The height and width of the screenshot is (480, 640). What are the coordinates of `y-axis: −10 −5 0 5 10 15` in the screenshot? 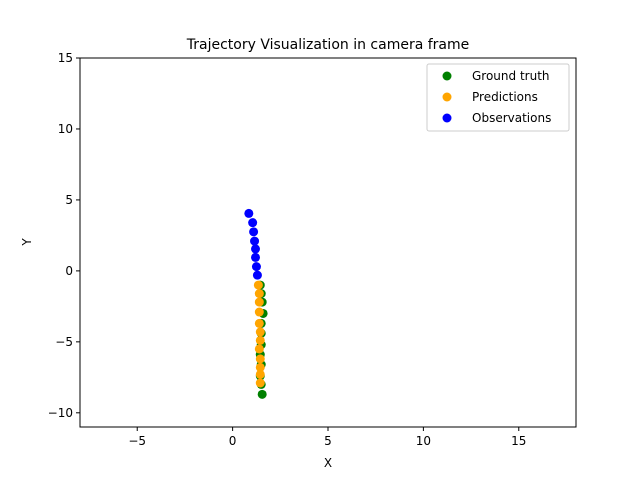 It's located at (64, 235).